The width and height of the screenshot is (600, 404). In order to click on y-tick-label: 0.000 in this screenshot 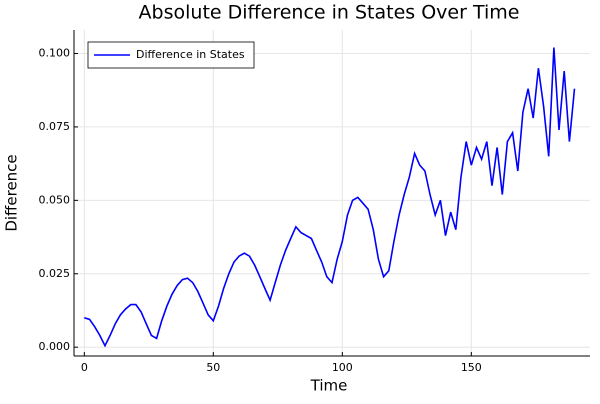, I will do `click(55, 346)`.